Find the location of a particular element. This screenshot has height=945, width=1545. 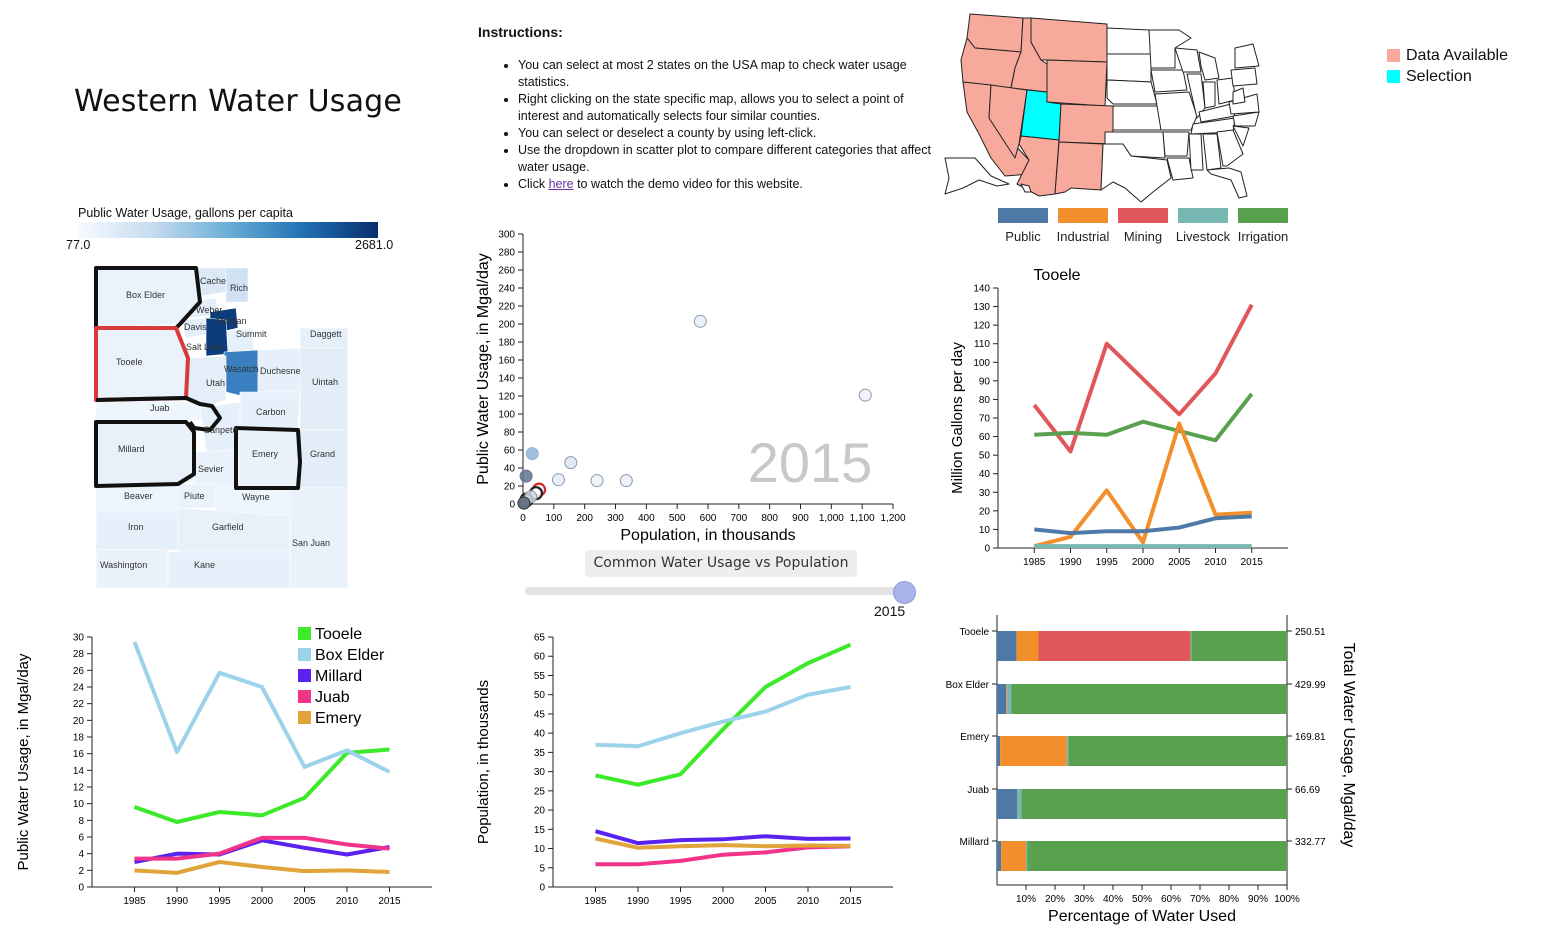

state-texas is located at coordinates (1136, 173).